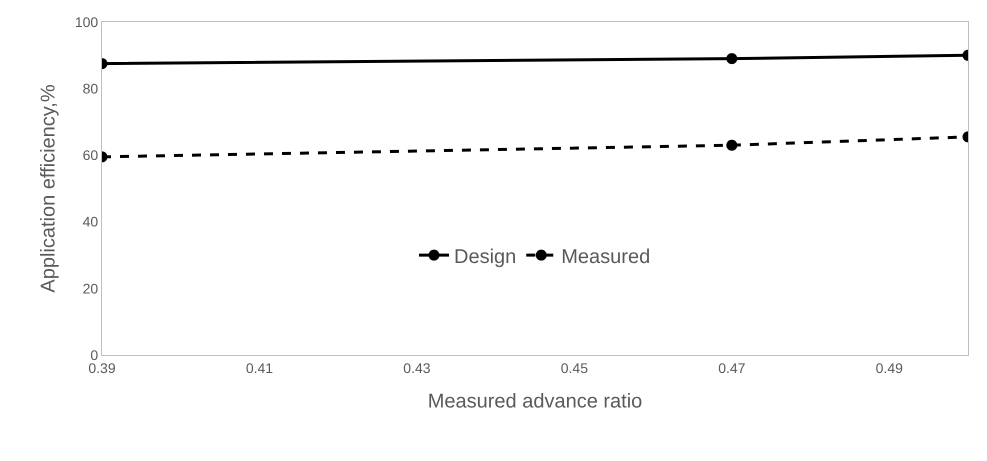 The width and height of the screenshot is (987, 461). Describe the element at coordinates (86, 22) in the screenshot. I see `y-tick-label: 100` at that location.